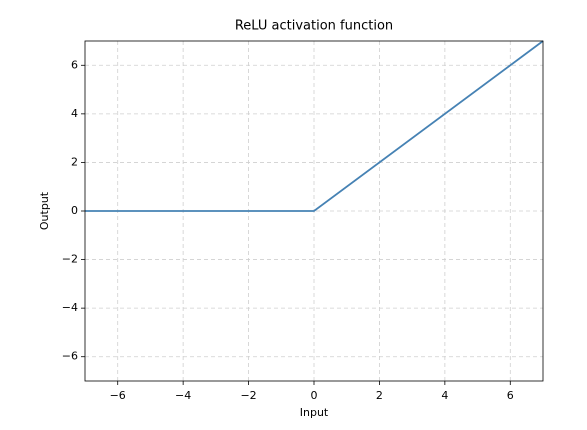 The image size is (587, 430). Describe the element at coordinates (510, 395) in the screenshot. I see `x-tick-label: 6` at that location.